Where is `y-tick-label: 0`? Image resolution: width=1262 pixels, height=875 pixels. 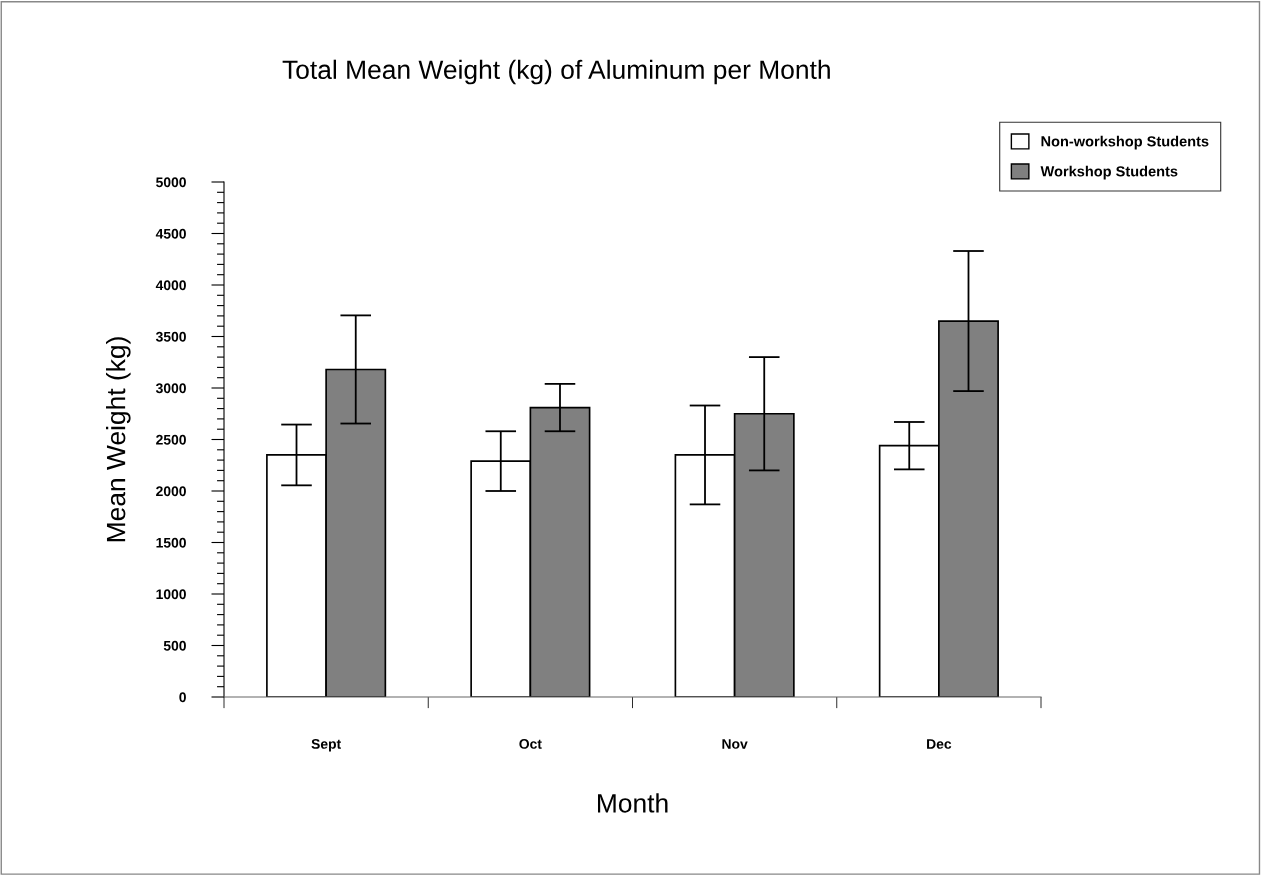 y-tick-label: 0 is located at coordinates (182, 697).